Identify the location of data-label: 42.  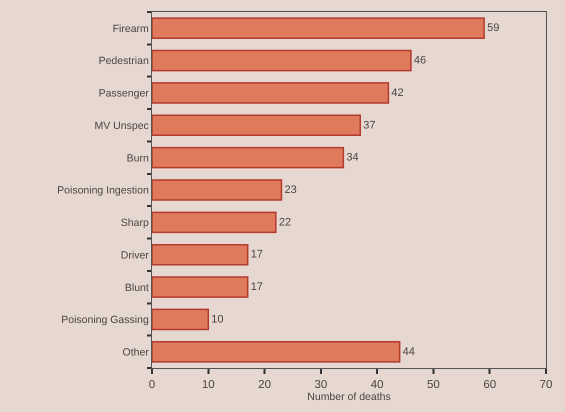
(397, 92).